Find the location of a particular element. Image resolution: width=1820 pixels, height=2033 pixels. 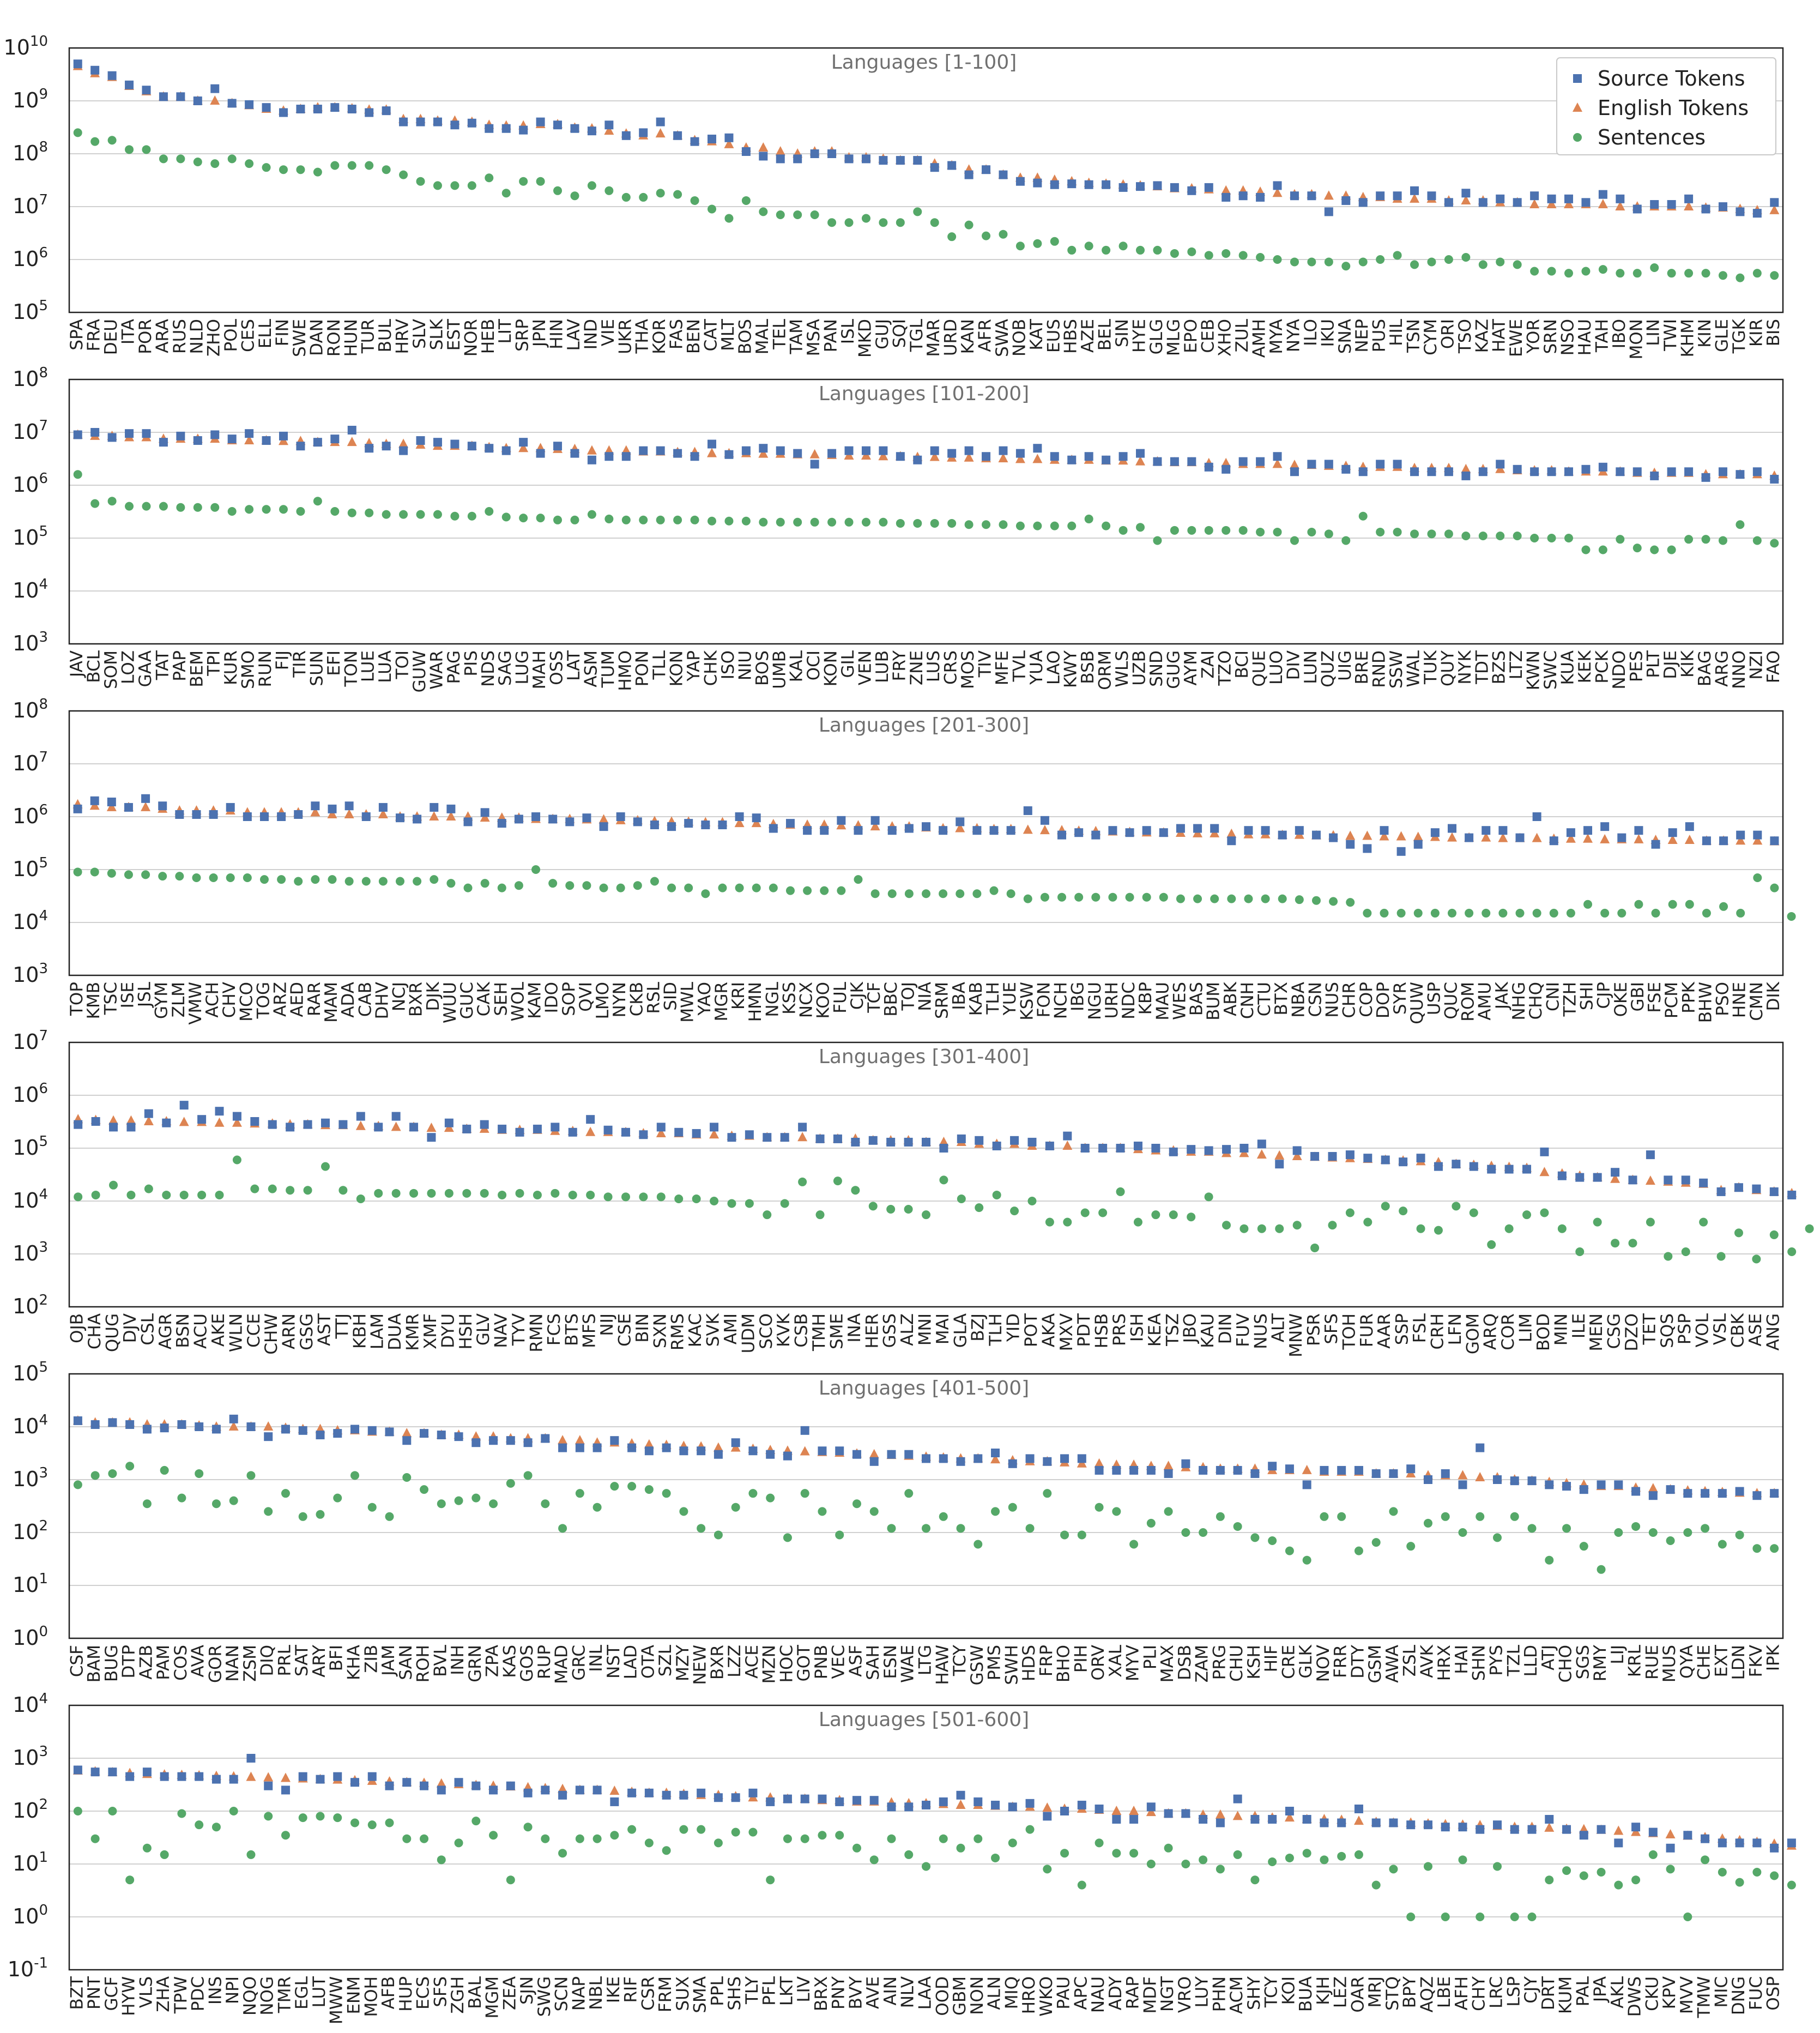

x-tick-label: DSB is located at coordinates (1185, 1662).